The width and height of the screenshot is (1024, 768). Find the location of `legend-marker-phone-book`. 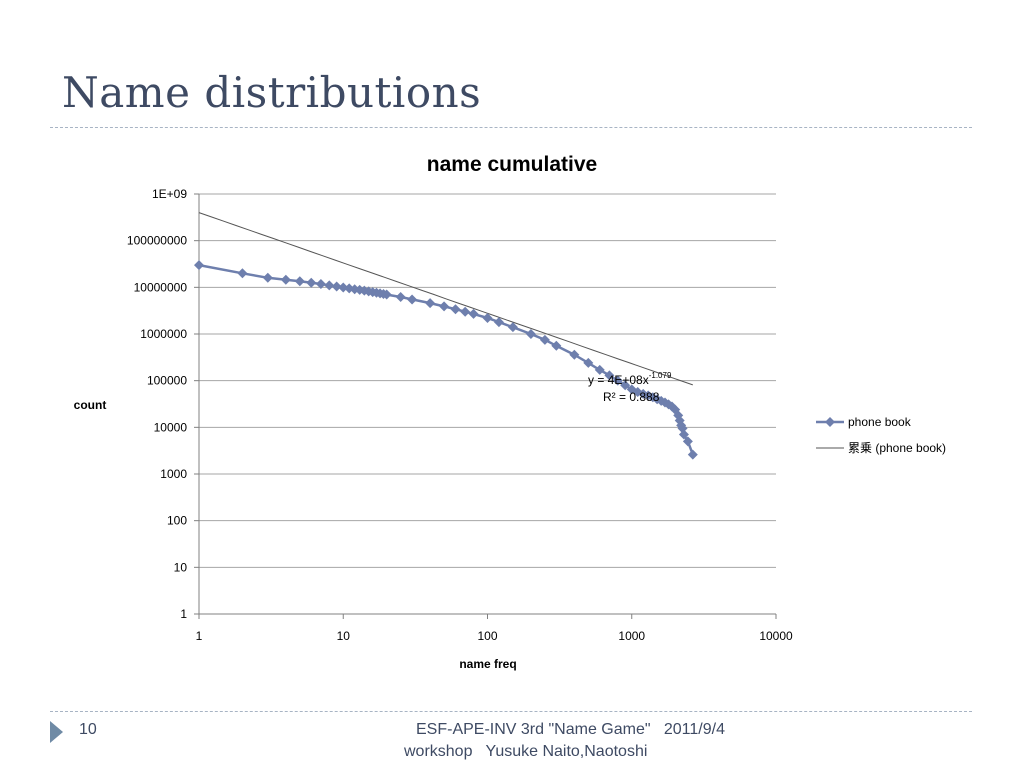

legend-marker-phone-book is located at coordinates (830, 422).